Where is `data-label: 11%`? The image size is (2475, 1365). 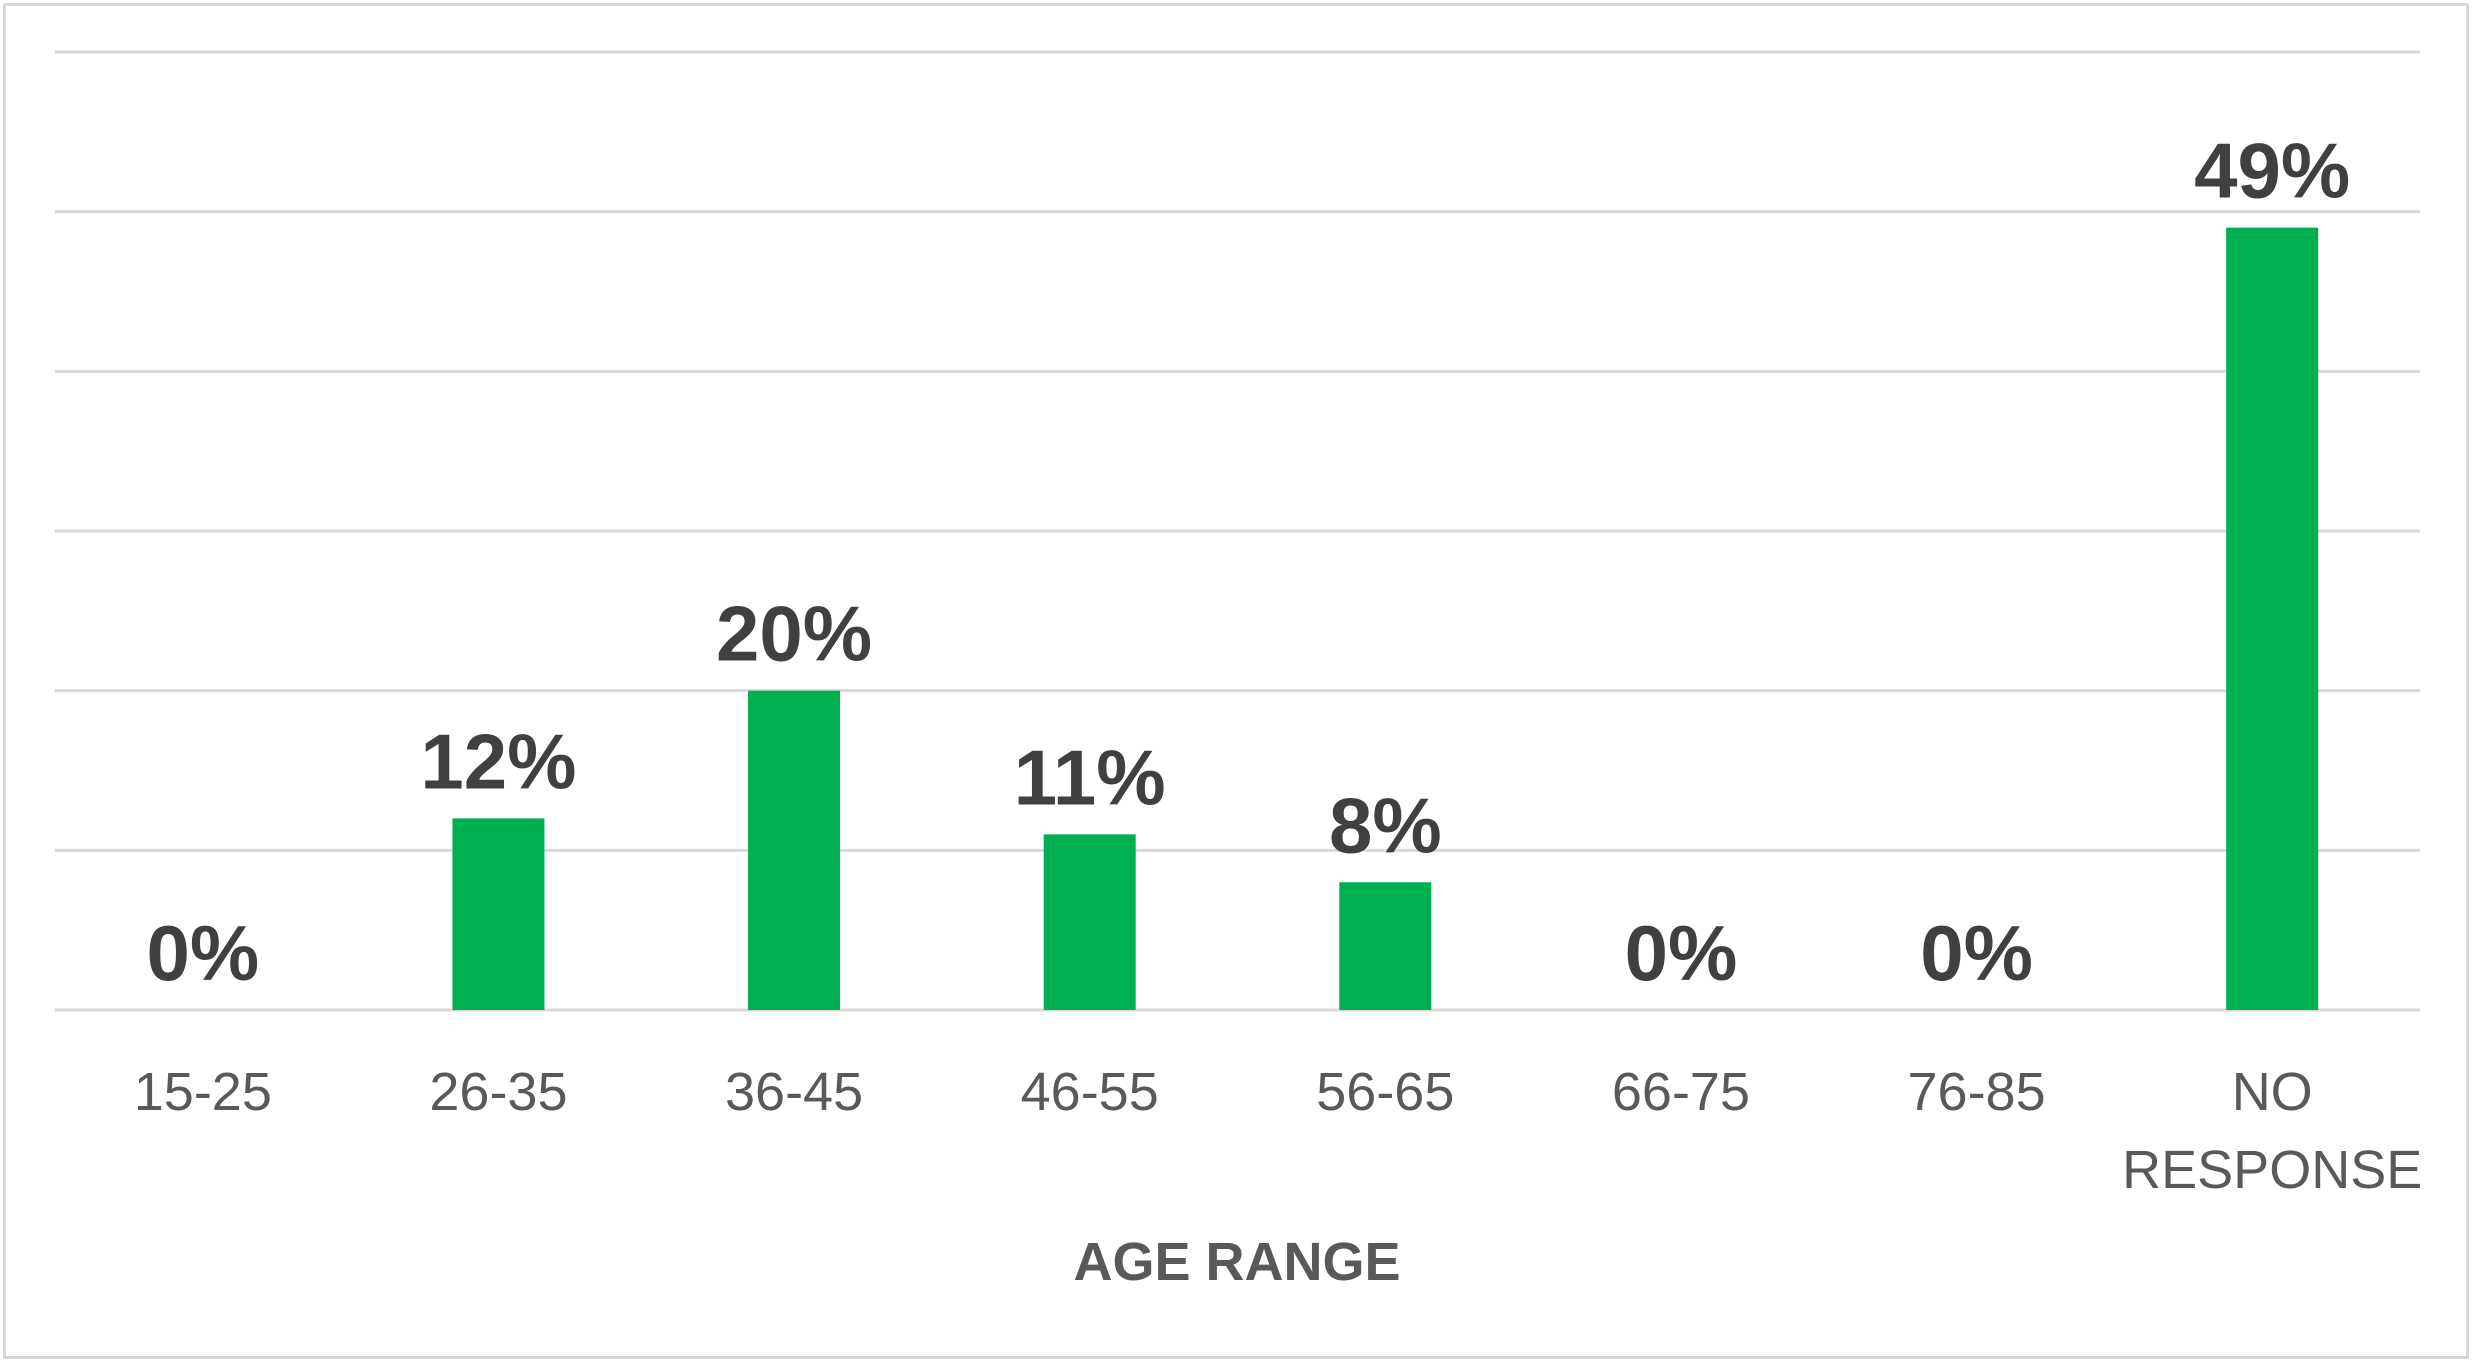
data-label: 11% is located at coordinates (1090, 777).